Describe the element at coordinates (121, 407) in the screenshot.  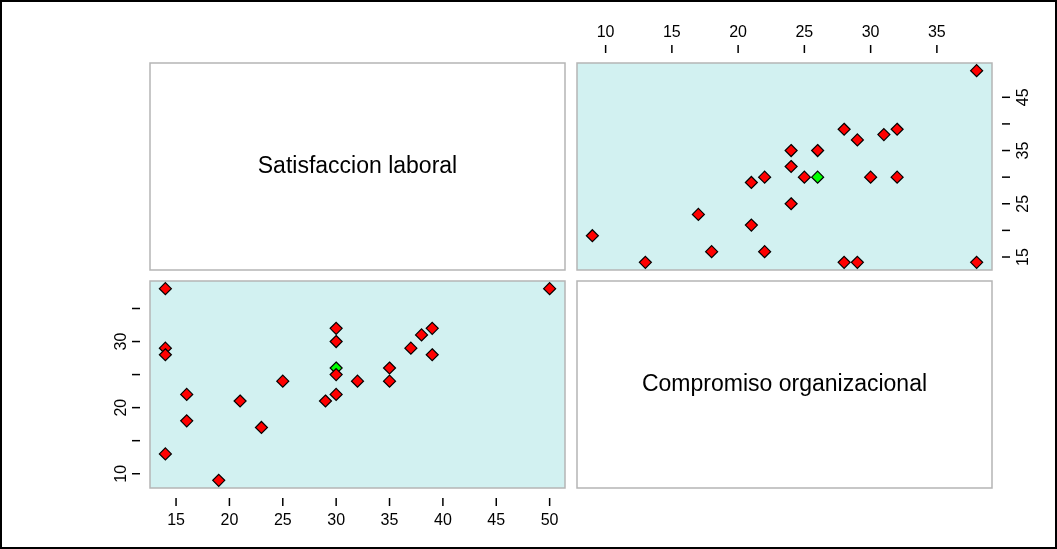
I see `y-tick-label: 20` at that location.